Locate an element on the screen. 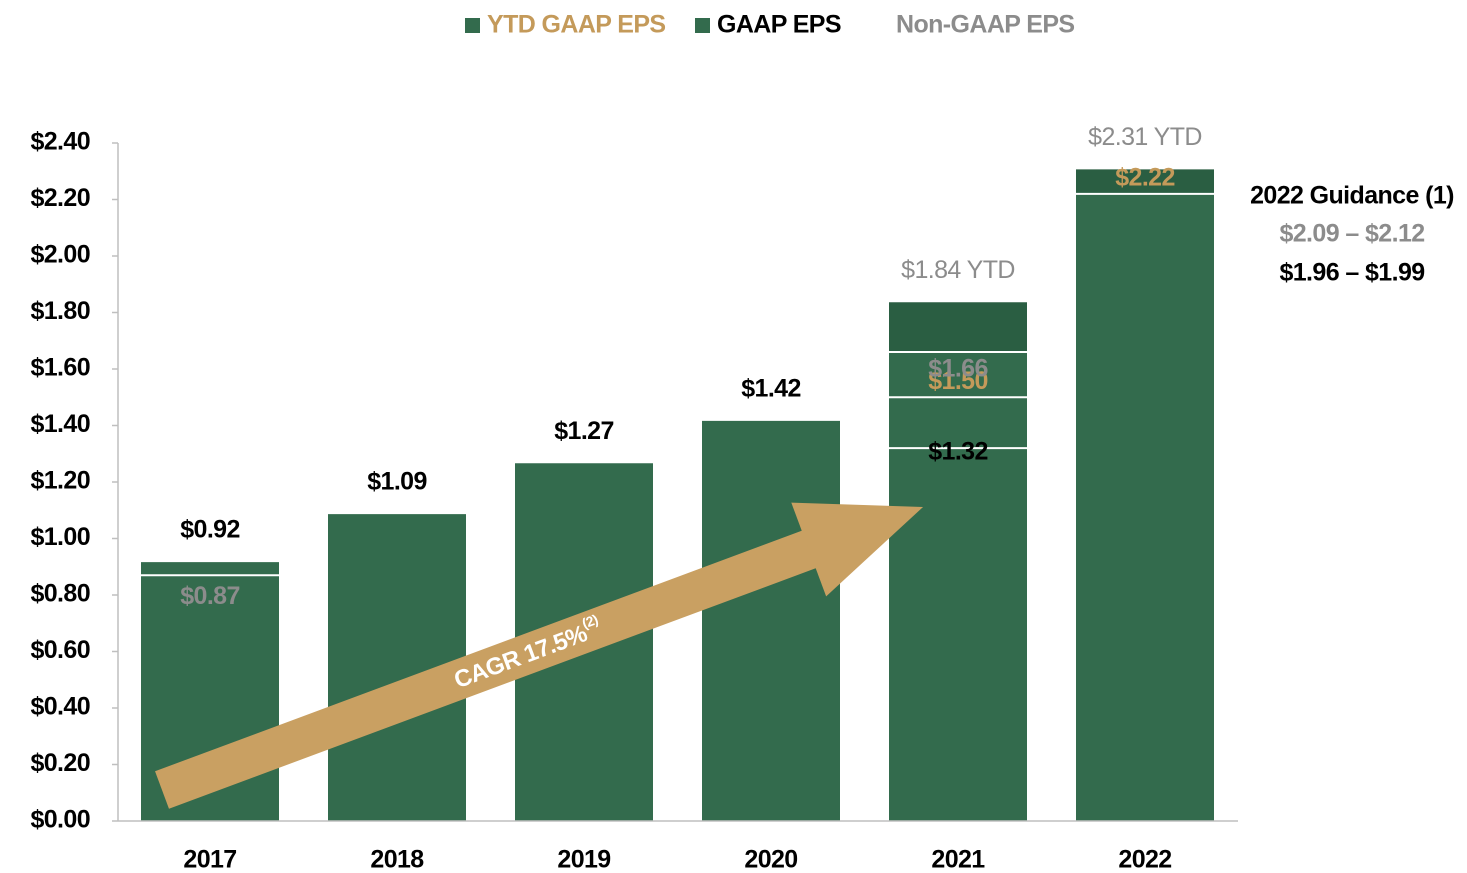 The width and height of the screenshot is (1467, 873). x-tick-label: 2020 is located at coordinates (770, 859).